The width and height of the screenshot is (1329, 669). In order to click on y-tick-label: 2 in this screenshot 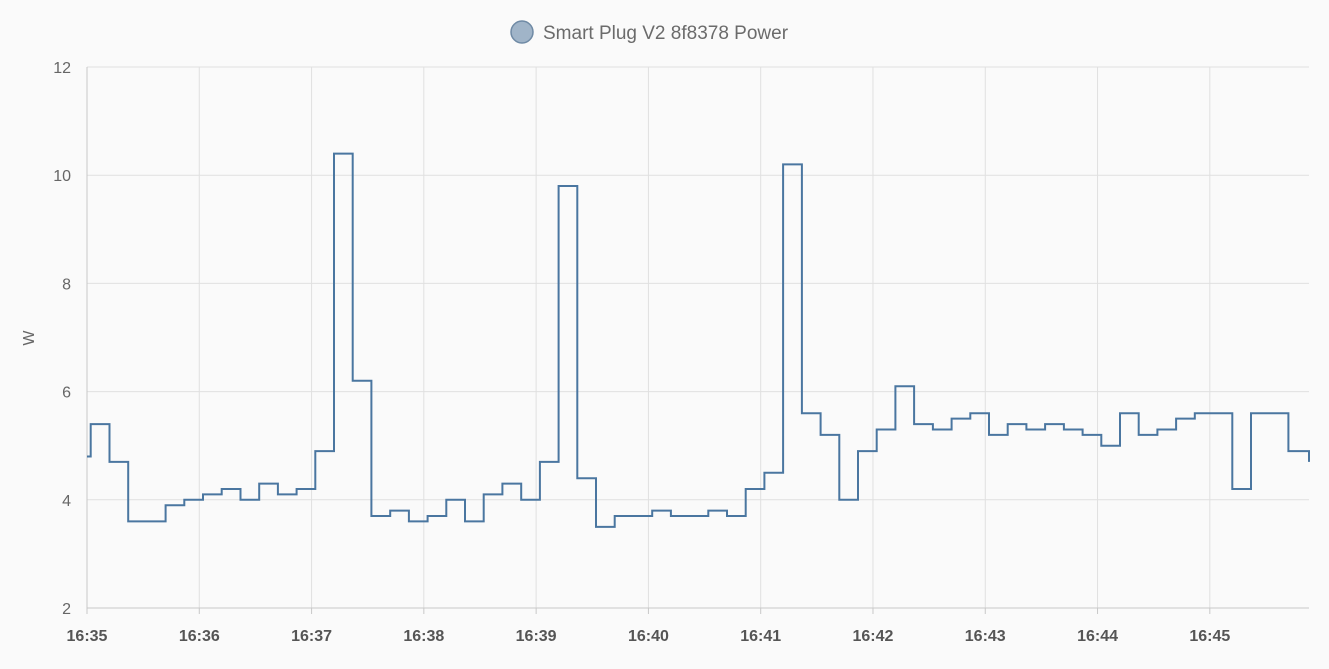, I will do `click(66, 609)`.